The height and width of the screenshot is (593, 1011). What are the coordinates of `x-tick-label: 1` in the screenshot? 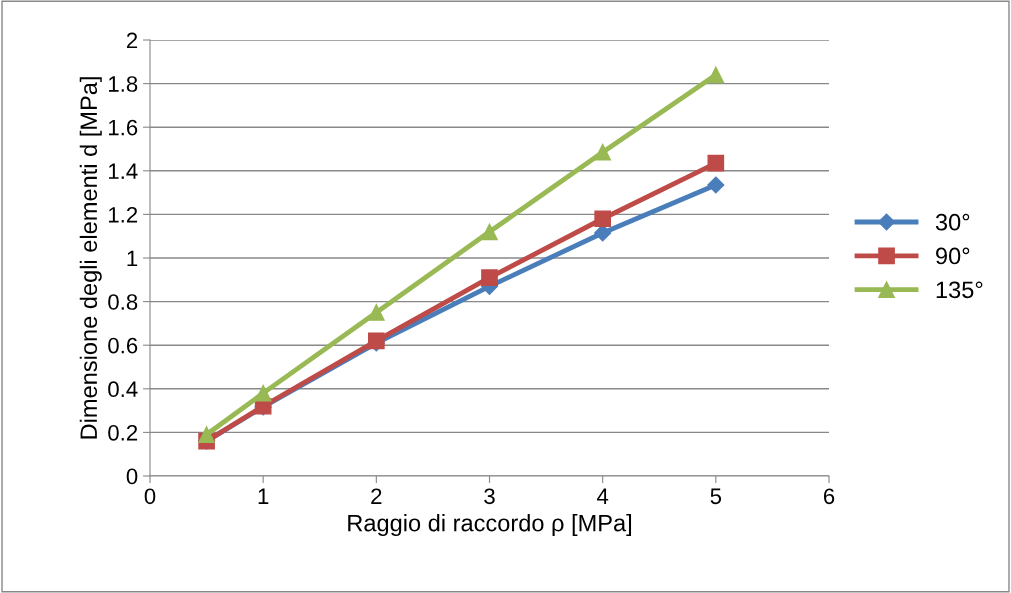 It's located at (263, 496).